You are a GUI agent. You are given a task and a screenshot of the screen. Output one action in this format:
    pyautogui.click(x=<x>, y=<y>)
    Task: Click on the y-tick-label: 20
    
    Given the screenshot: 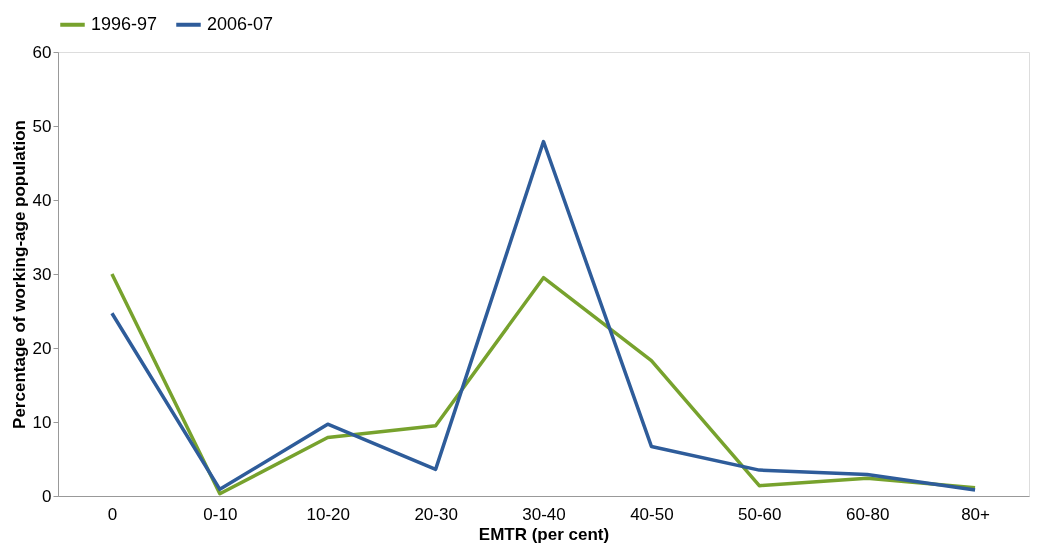 What is the action you would take?
    pyautogui.click(x=42, y=348)
    